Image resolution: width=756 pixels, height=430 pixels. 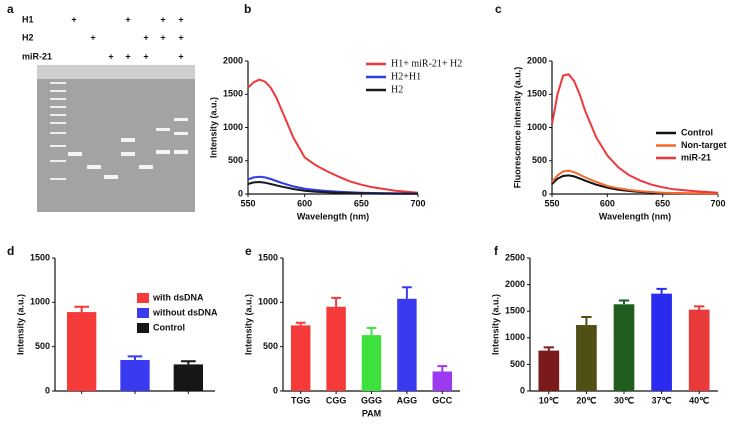 What do you see at coordinates (517, 128) in the screenshot?
I see `y-axis-label: Fluorescence intensity (a.u.)` at bounding box center [517, 128].